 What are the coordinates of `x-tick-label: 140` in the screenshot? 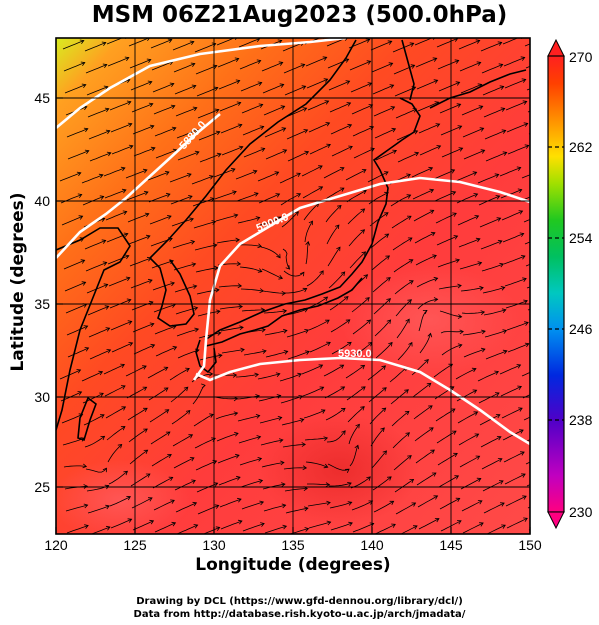 It's located at (372, 545).